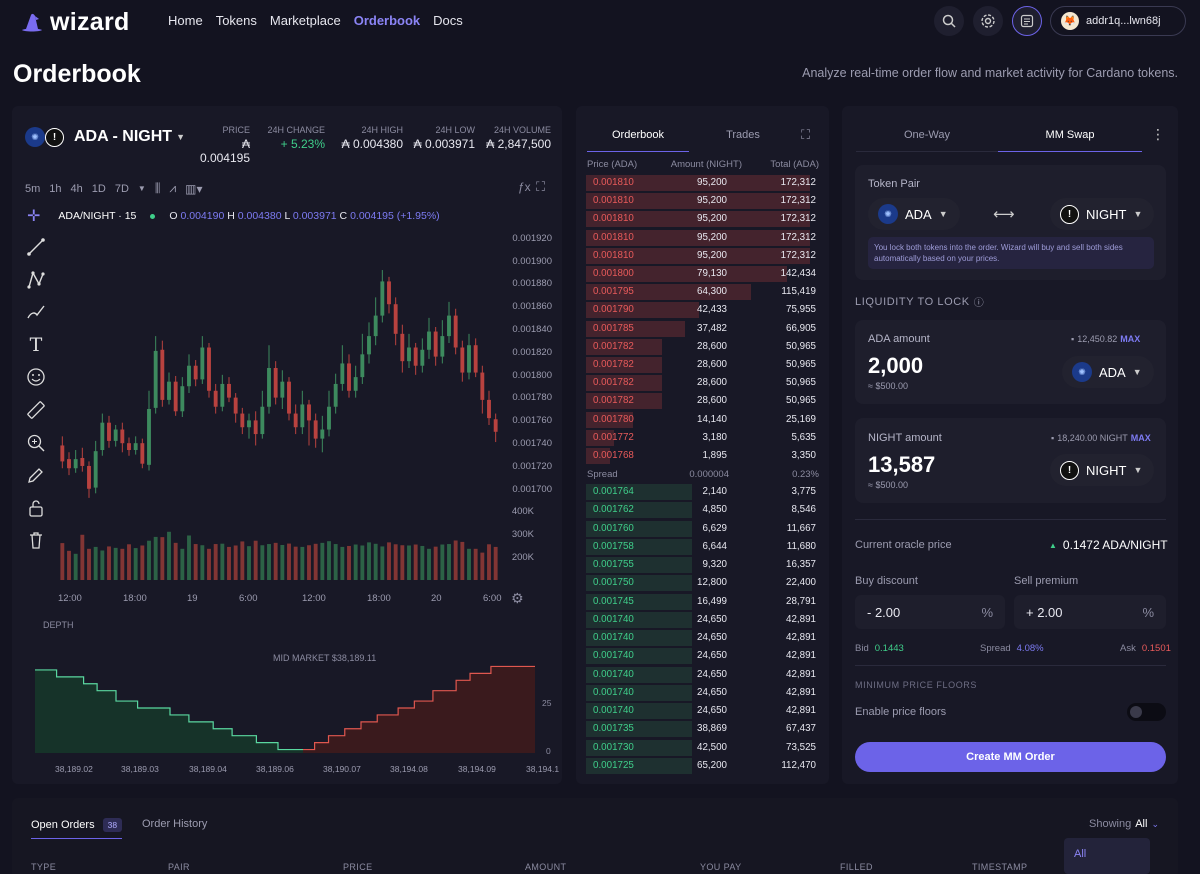  What do you see at coordinates (36, 344) in the screenshot?
I see `text-tool-icon: T` at bounding box center [36, 344].